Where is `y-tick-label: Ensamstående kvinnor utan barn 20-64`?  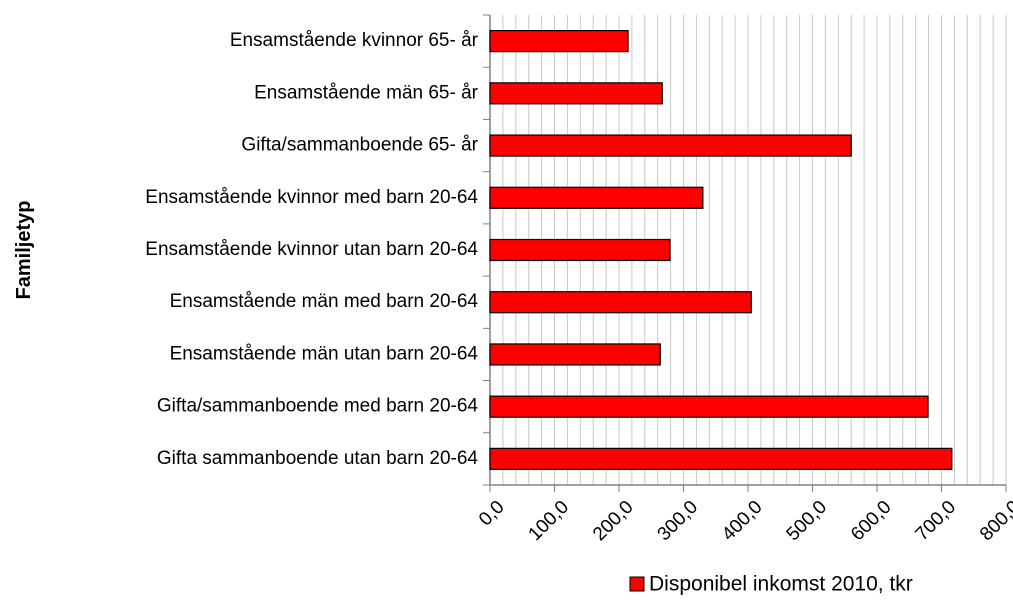 y-tick-label: Ensamstående kvinnor utan barn 20-64 is located at coordinates (311, 249).